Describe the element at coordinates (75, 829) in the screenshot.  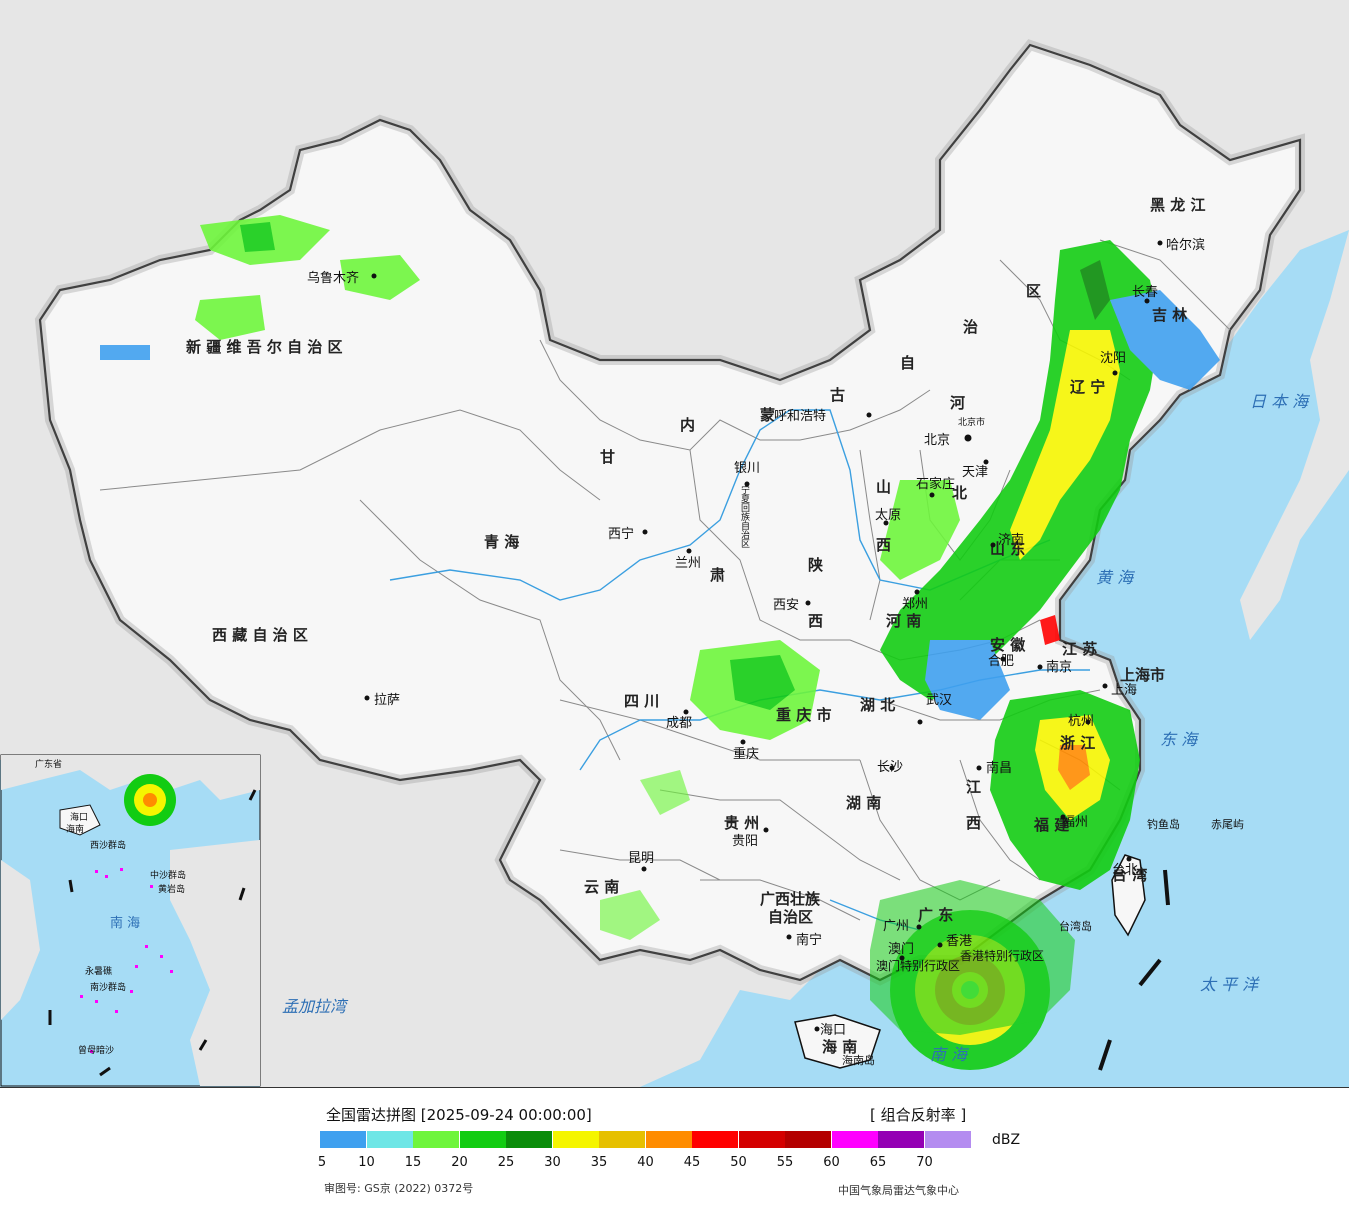
I see `inset-hainan: 海南` at that location.